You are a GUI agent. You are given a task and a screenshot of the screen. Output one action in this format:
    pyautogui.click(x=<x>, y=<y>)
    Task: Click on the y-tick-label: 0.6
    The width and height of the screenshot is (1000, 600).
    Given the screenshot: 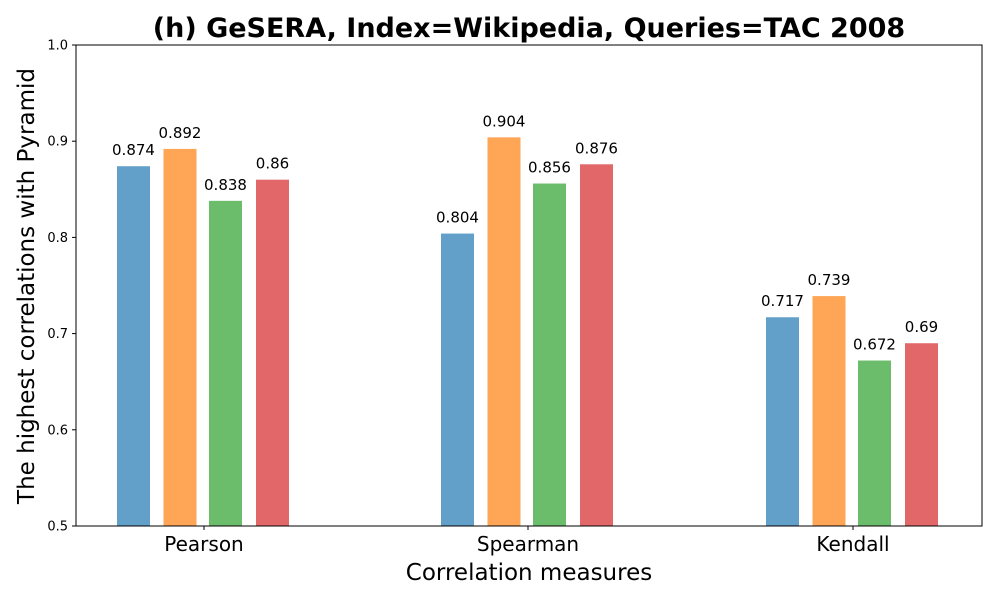 What is the action you would take?
    pyautogui.click(x=57, y=430)
    